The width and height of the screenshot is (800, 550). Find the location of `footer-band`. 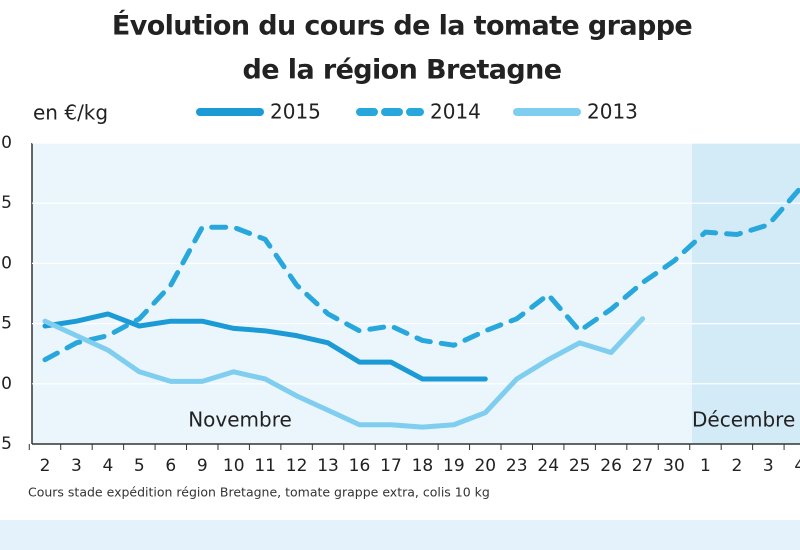

footer-band is located at coordinates (400, 535).